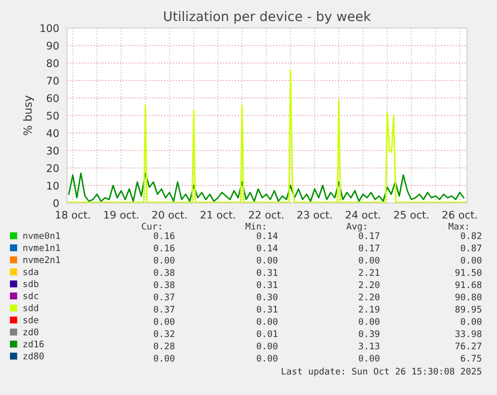  Describe the element at coordinates (217, 214) in the screenshot. I see `x-tick-label: 21 oct.` at that location.